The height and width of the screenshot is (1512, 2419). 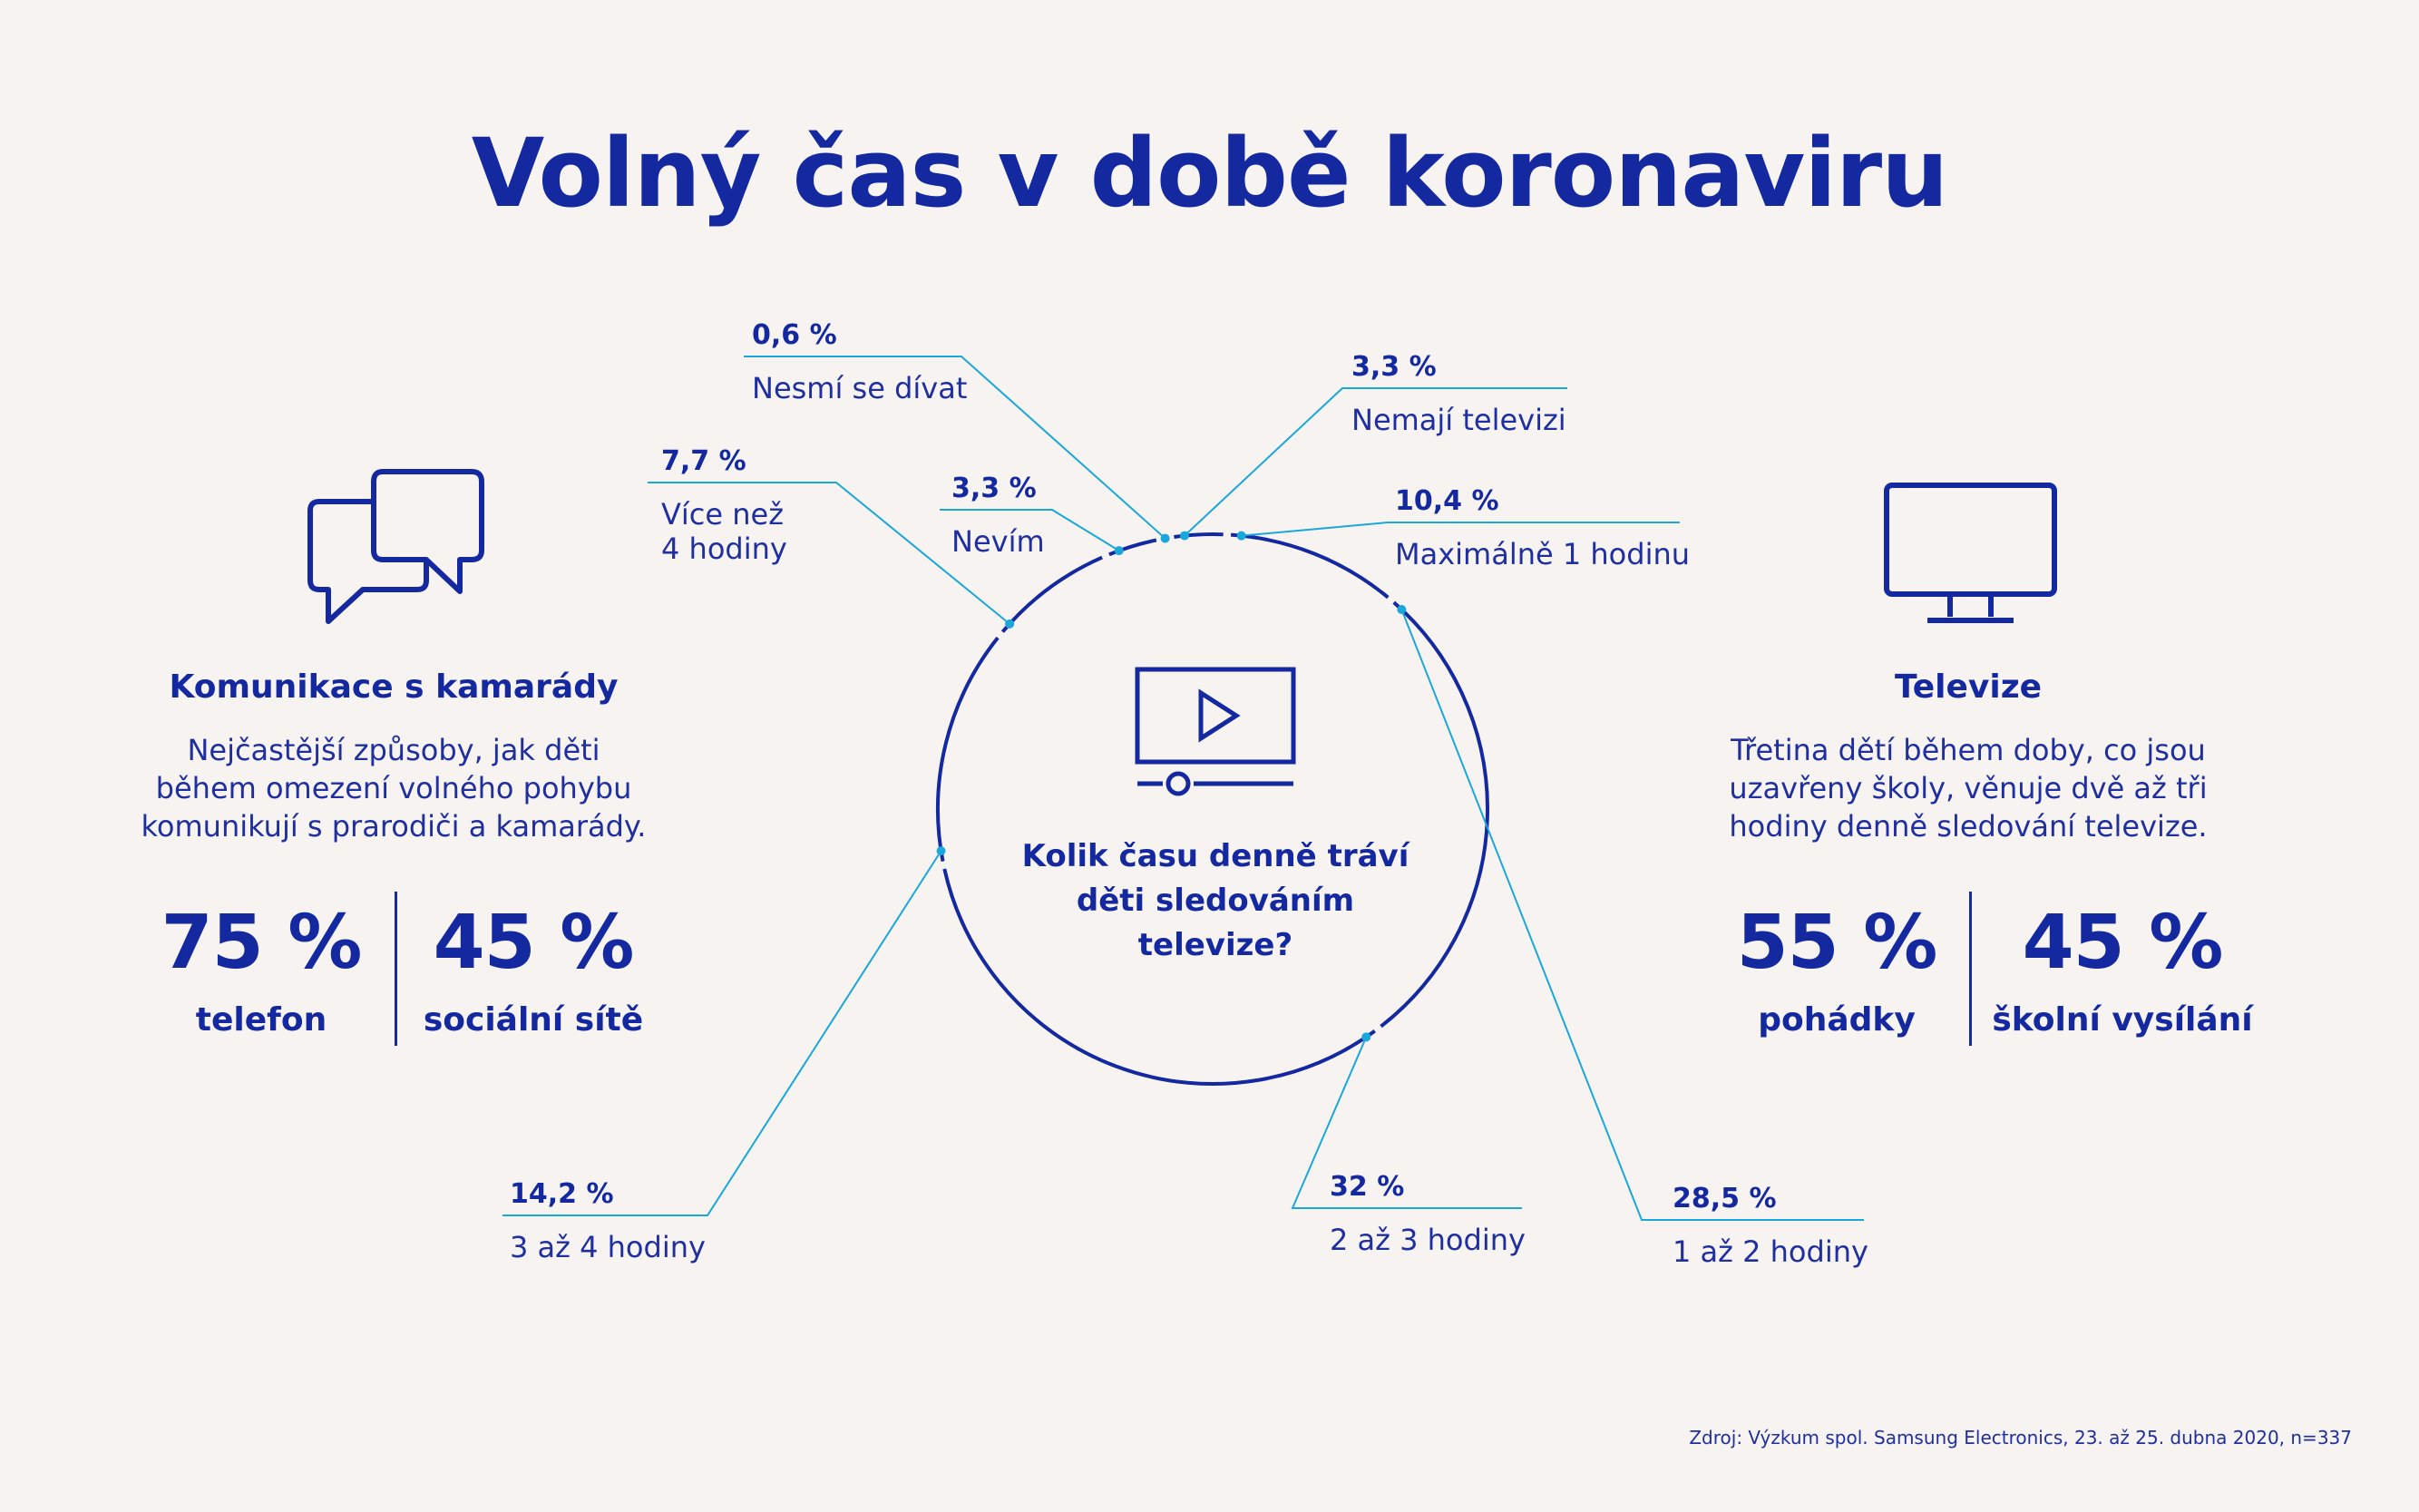 What do you see at coordinates (534, 1020) in the screenshot?
I see `stat-social-label: sociální sítě` at bounding box center [534, 1020].